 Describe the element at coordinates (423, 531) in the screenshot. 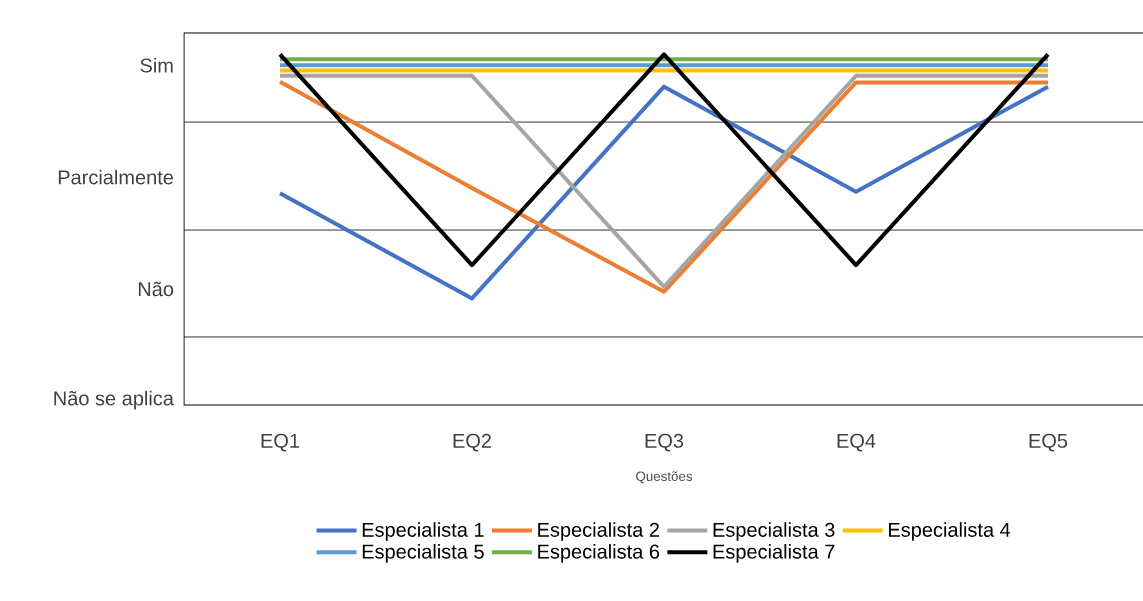

I see `legend-label: Especialista 1` at that location.